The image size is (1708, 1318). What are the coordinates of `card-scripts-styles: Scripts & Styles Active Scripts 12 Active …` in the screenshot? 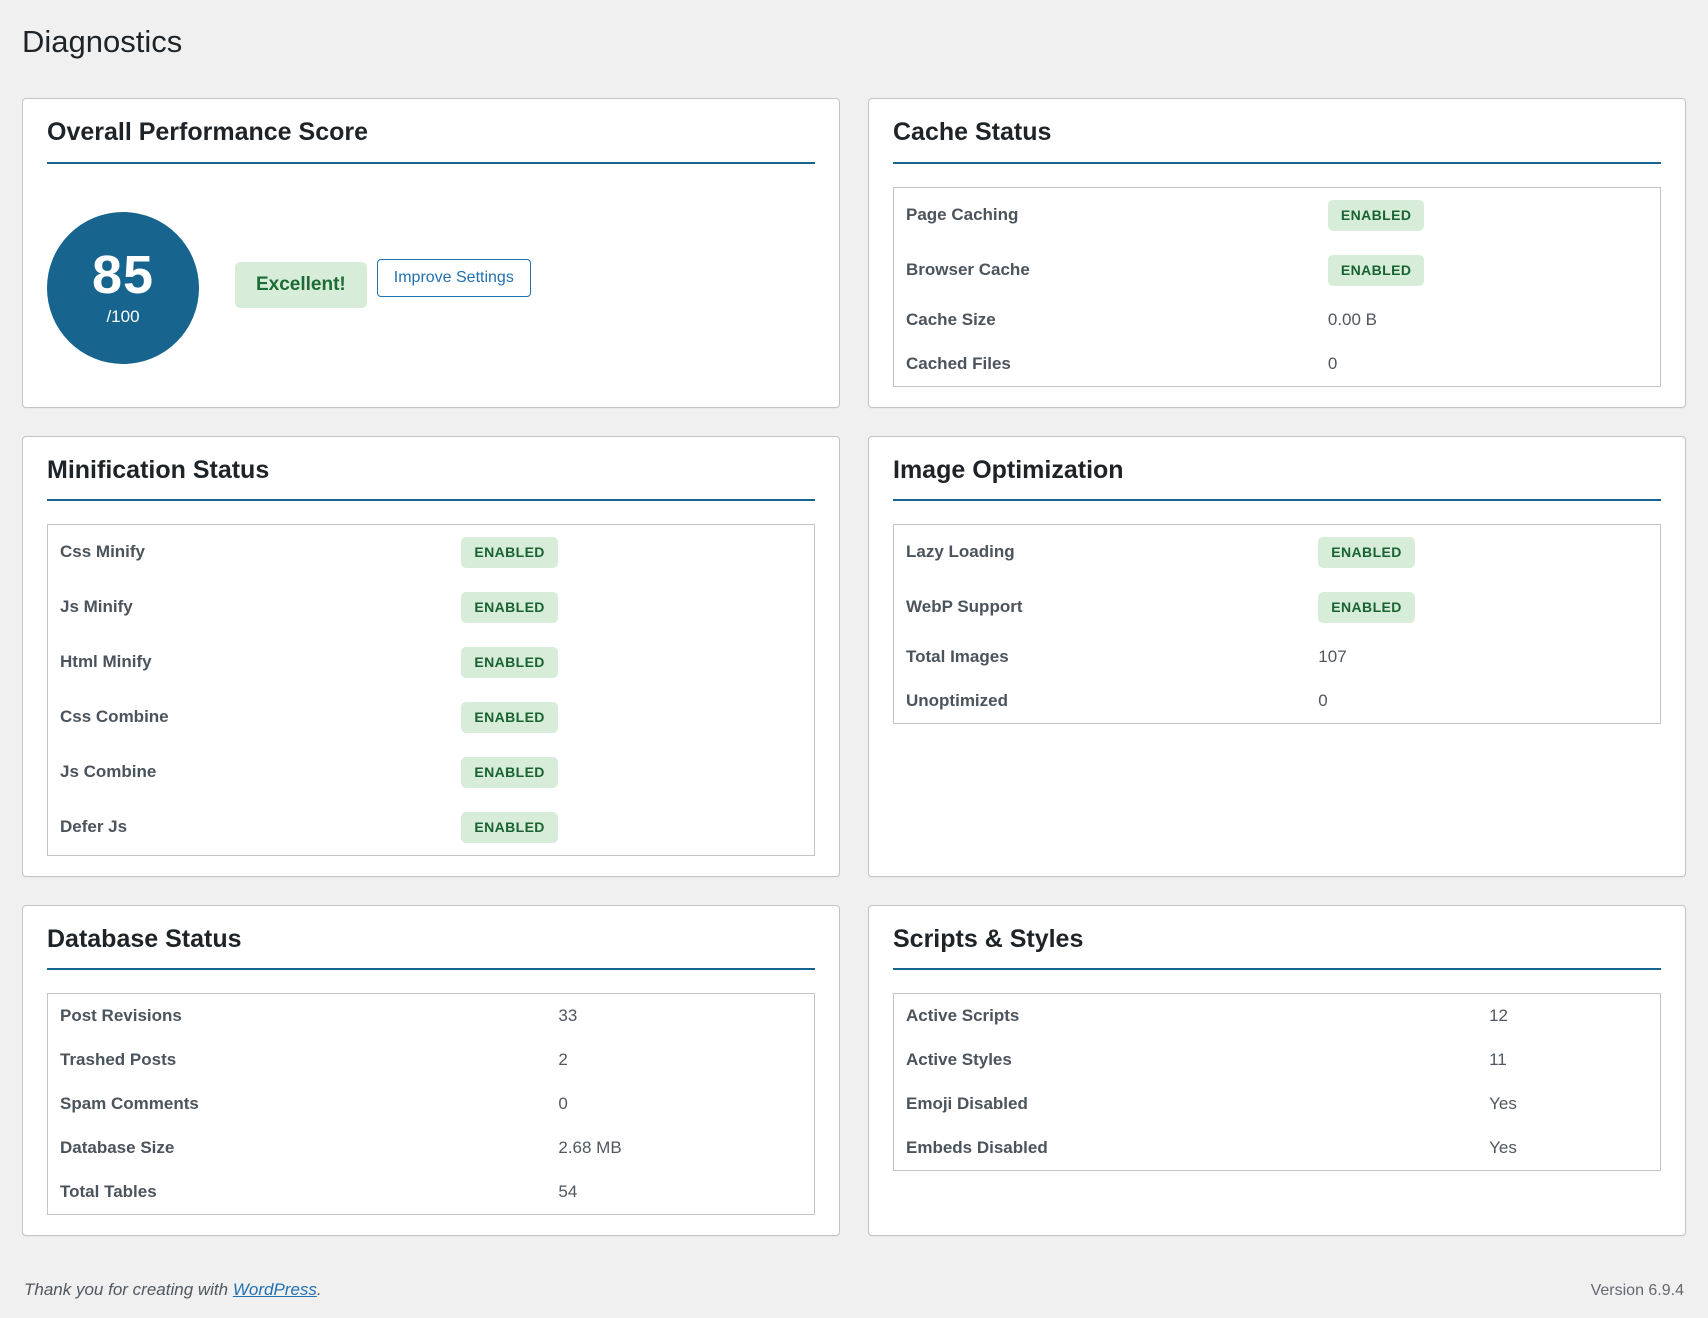 It's located at (1277, 1070).